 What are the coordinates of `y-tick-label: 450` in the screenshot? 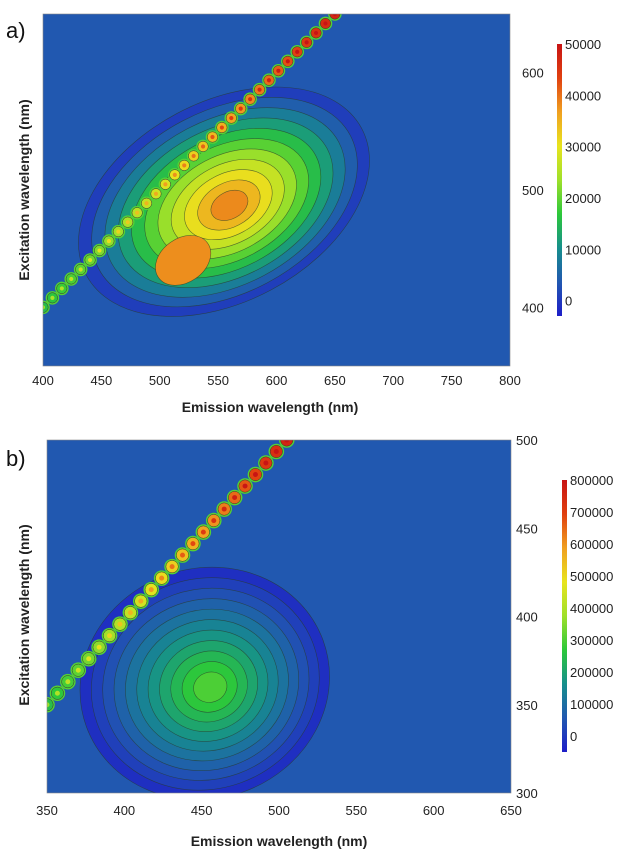 It's located at (527, 528).